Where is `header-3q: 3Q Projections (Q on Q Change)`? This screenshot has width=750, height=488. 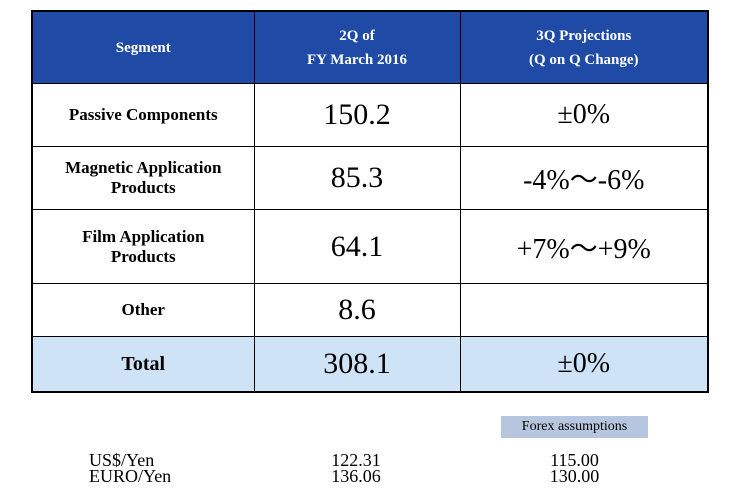 header-3q: 3Q Projections (Q on Q Change) is located at coordinates (584, 47).